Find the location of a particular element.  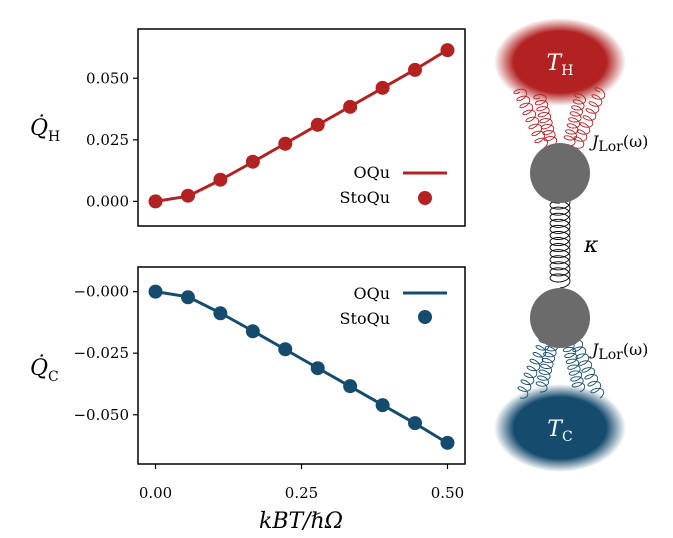

top-oqu-line is located at coordinates (302, 125).